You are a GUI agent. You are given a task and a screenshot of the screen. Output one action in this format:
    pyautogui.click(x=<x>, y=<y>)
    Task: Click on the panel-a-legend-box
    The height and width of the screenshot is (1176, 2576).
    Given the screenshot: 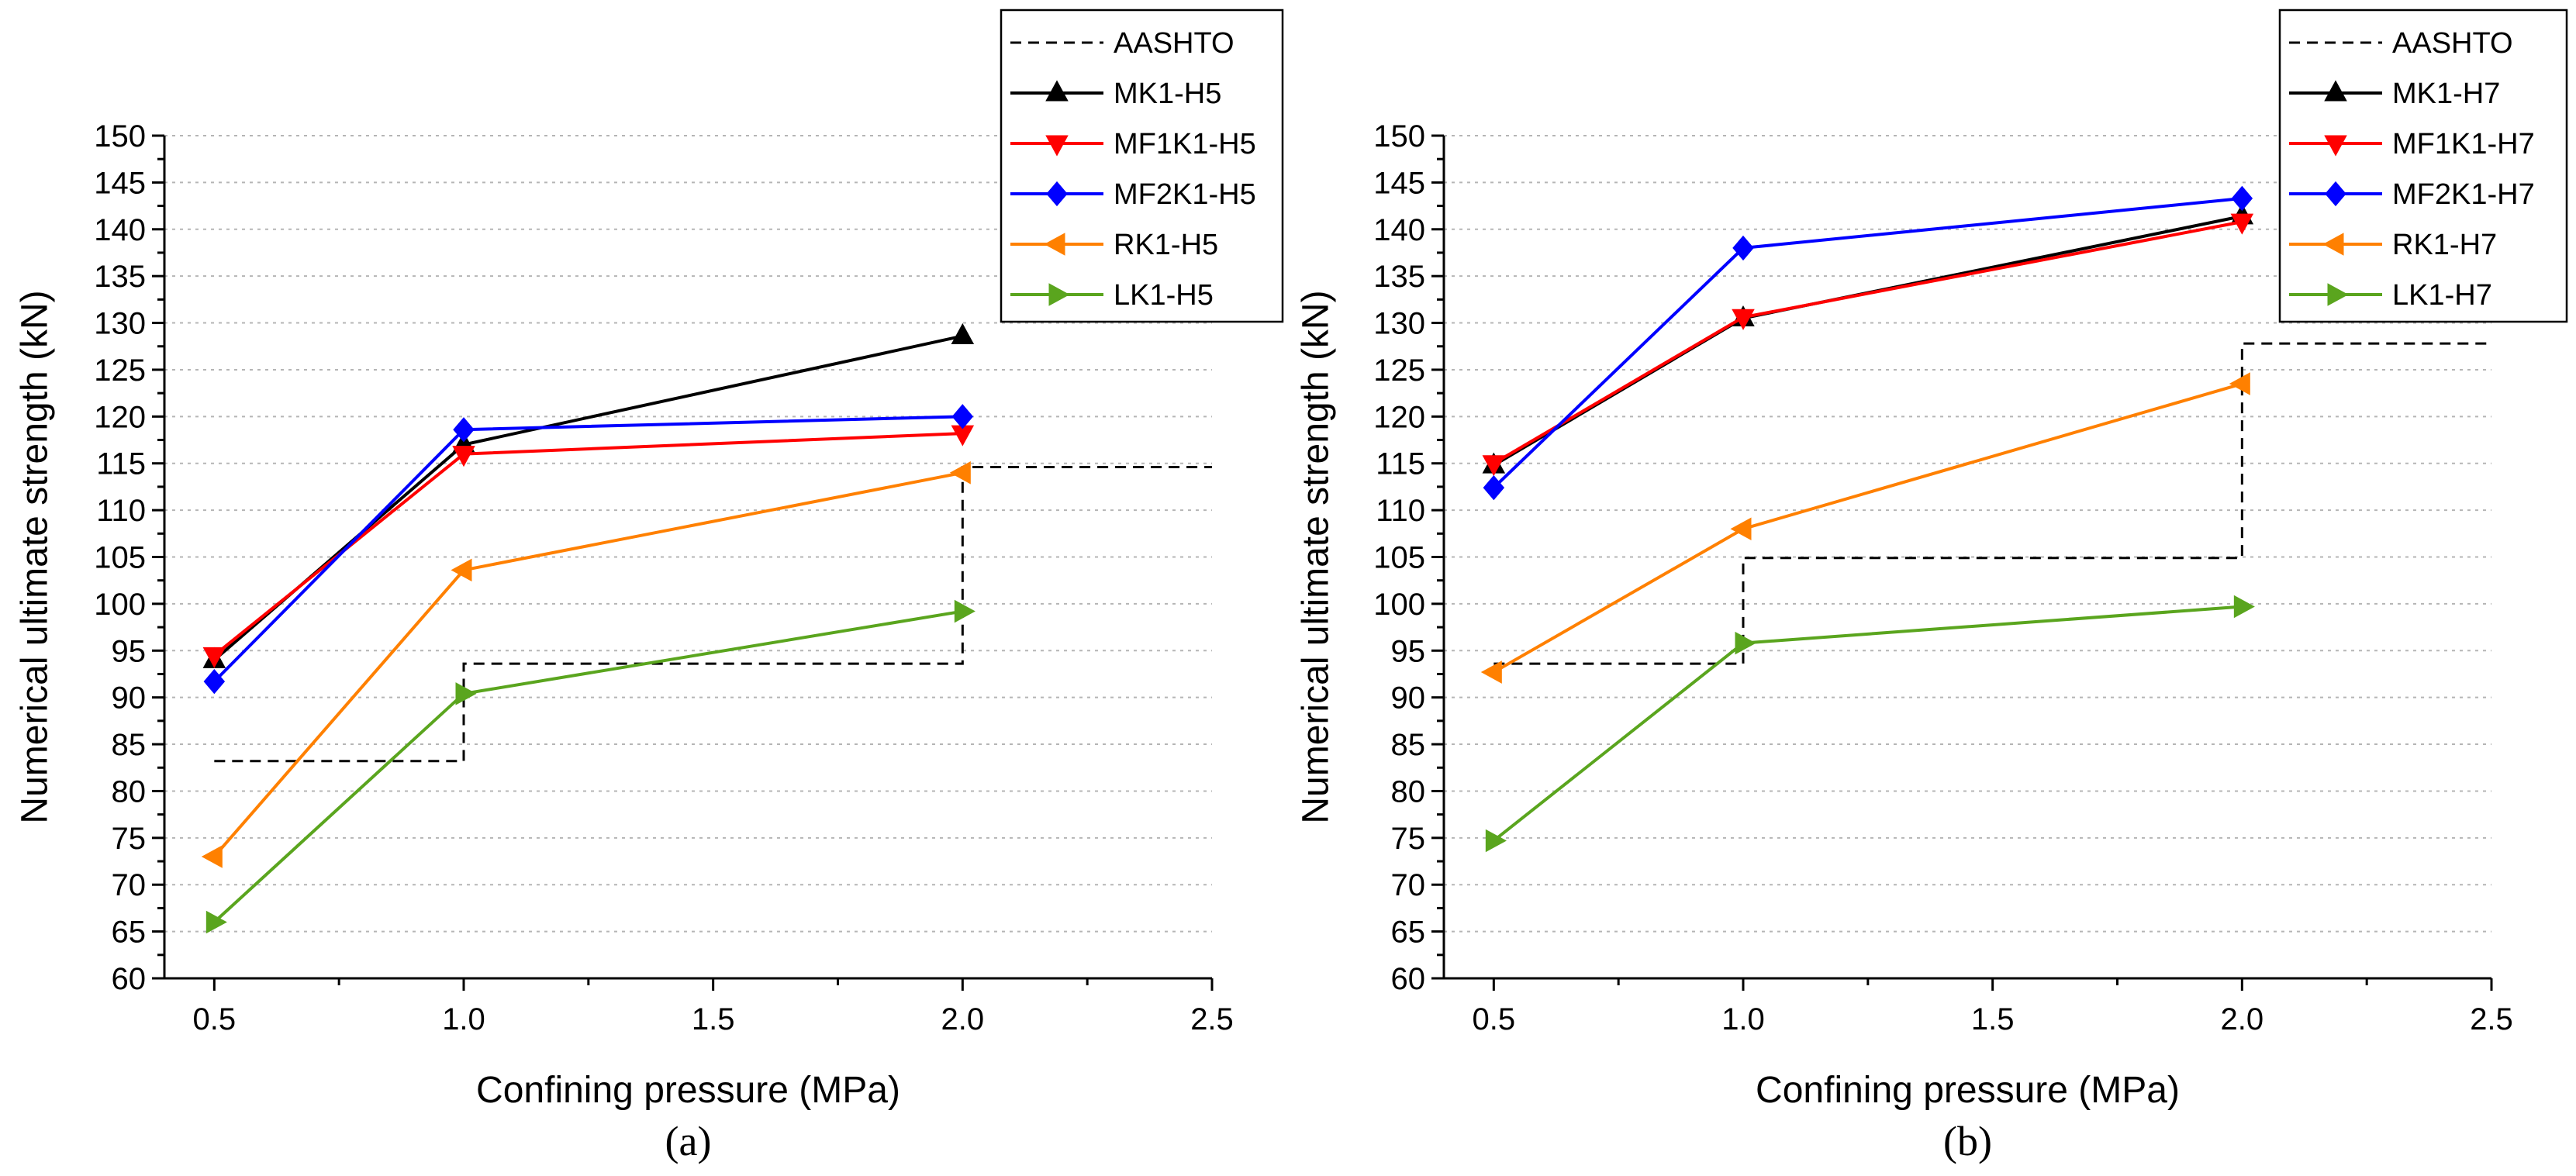 What is the action you would take?
    pyautogui.click(x=1142, y=166)
    